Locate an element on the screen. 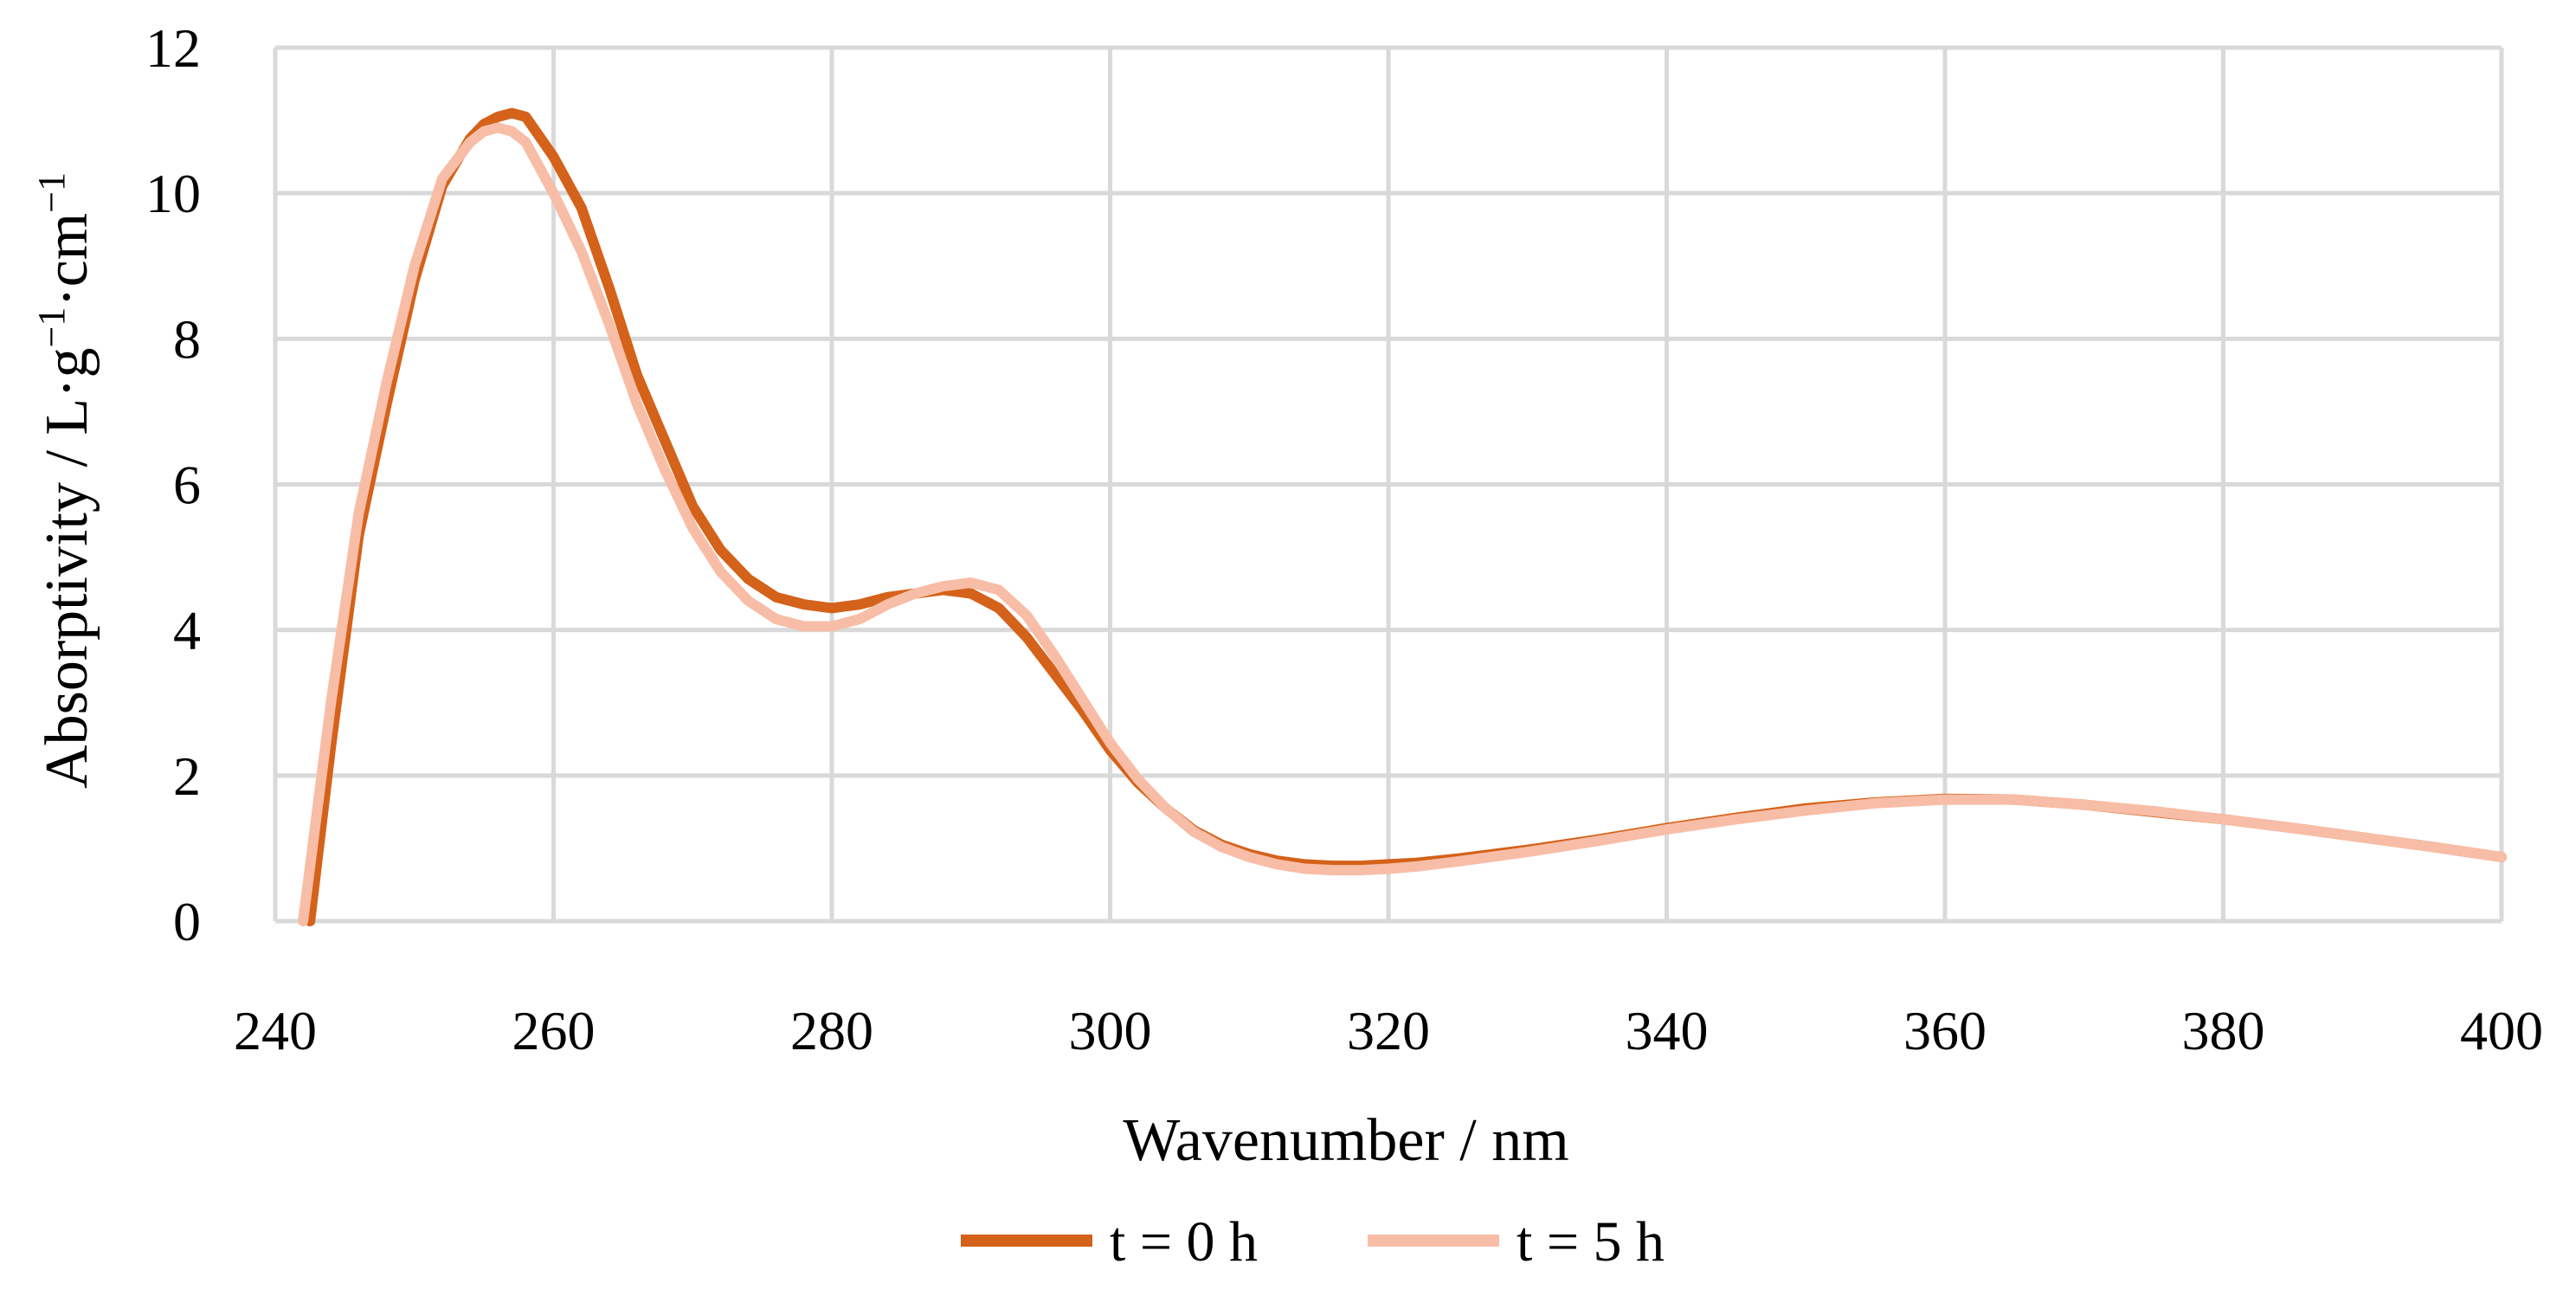 This screenshot has height=1296, width=2576. x-tick-label: 360 is located at coordinates (1945, 1030).